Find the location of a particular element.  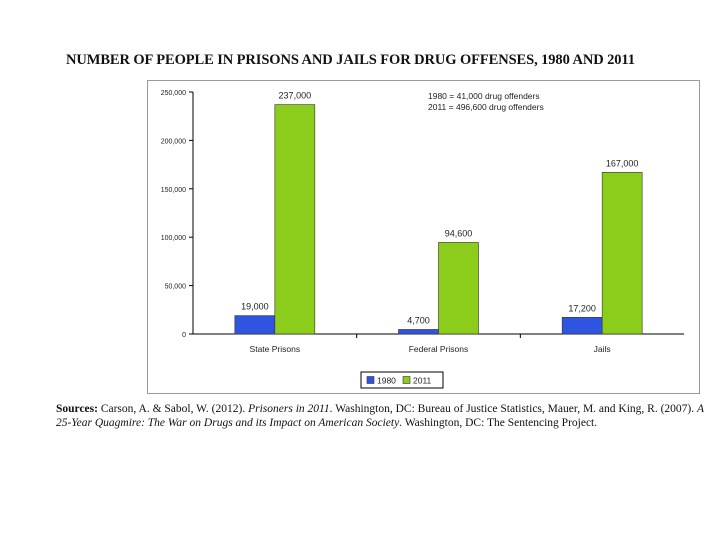

y-tick-label: 150,000 is located at coordinates (173, 190).